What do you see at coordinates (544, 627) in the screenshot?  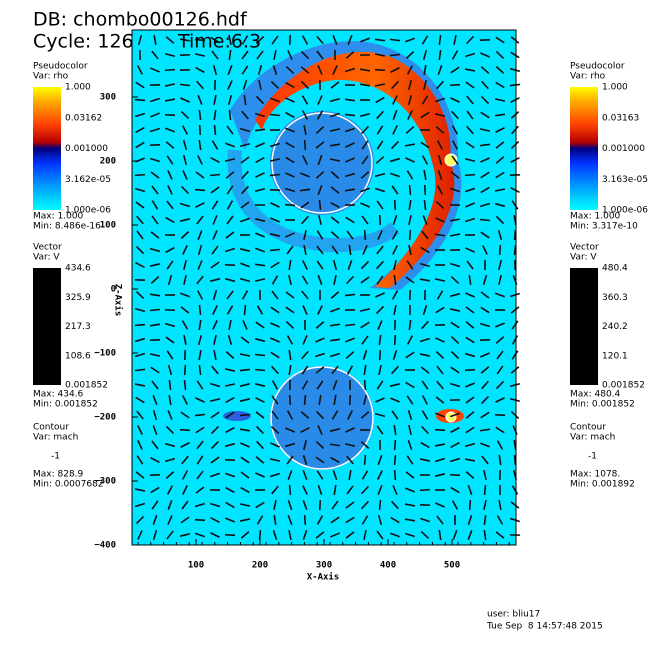 I see `footer-date: Tue Sep 8 14:57:48 2015` at bounding box center [544, 627].